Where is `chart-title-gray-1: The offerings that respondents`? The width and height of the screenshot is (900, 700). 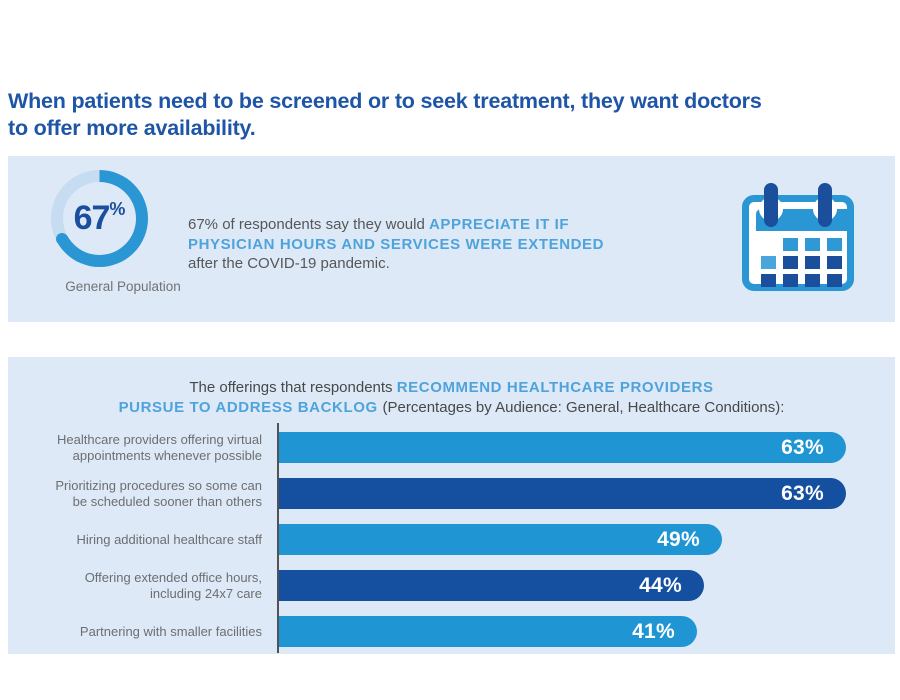 chart-title-gray-1: The offerings that respondents is located at coordinates (293, 387).